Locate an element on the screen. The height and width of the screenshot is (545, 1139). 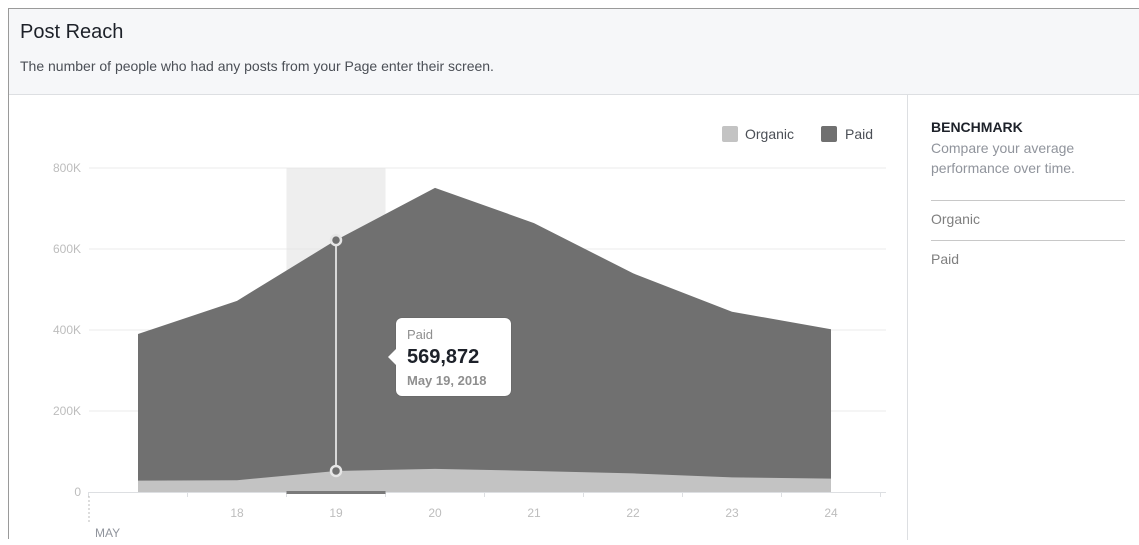
tooltip-series: Paid is located at coordinates (420, 334).